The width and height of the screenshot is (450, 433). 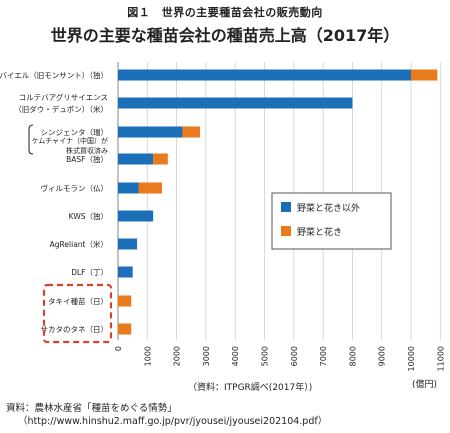 I want to click on annotation-bracket, so click(x=31, y=139).